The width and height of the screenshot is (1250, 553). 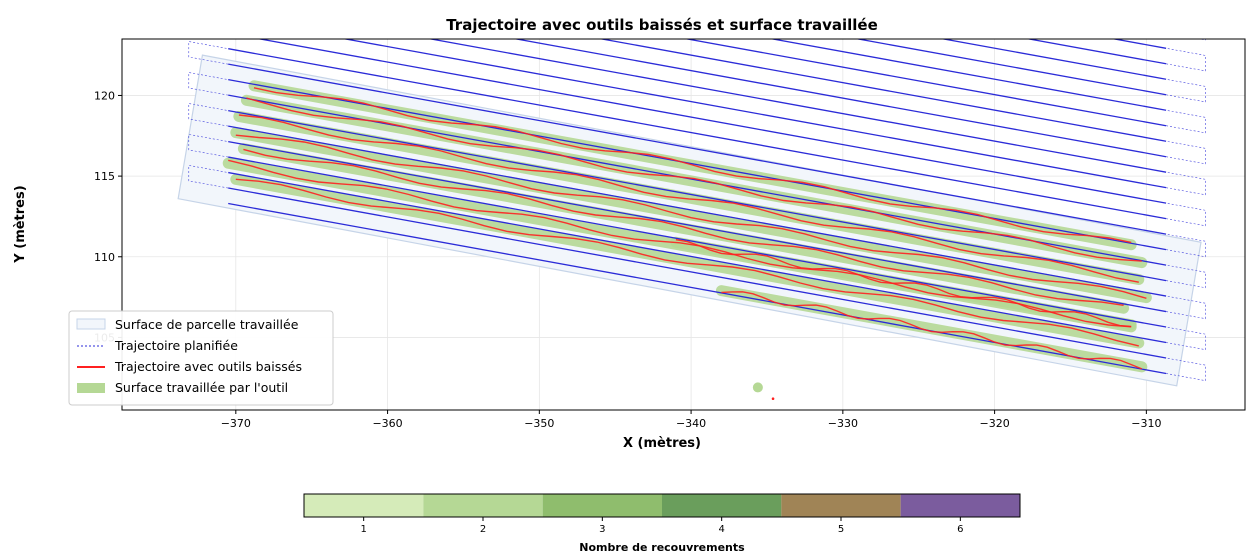 What do you see at coordinates (602, 529) in the screenshot?
I see `colorbar-tick-label: 3` at bounding box center [602, 529].